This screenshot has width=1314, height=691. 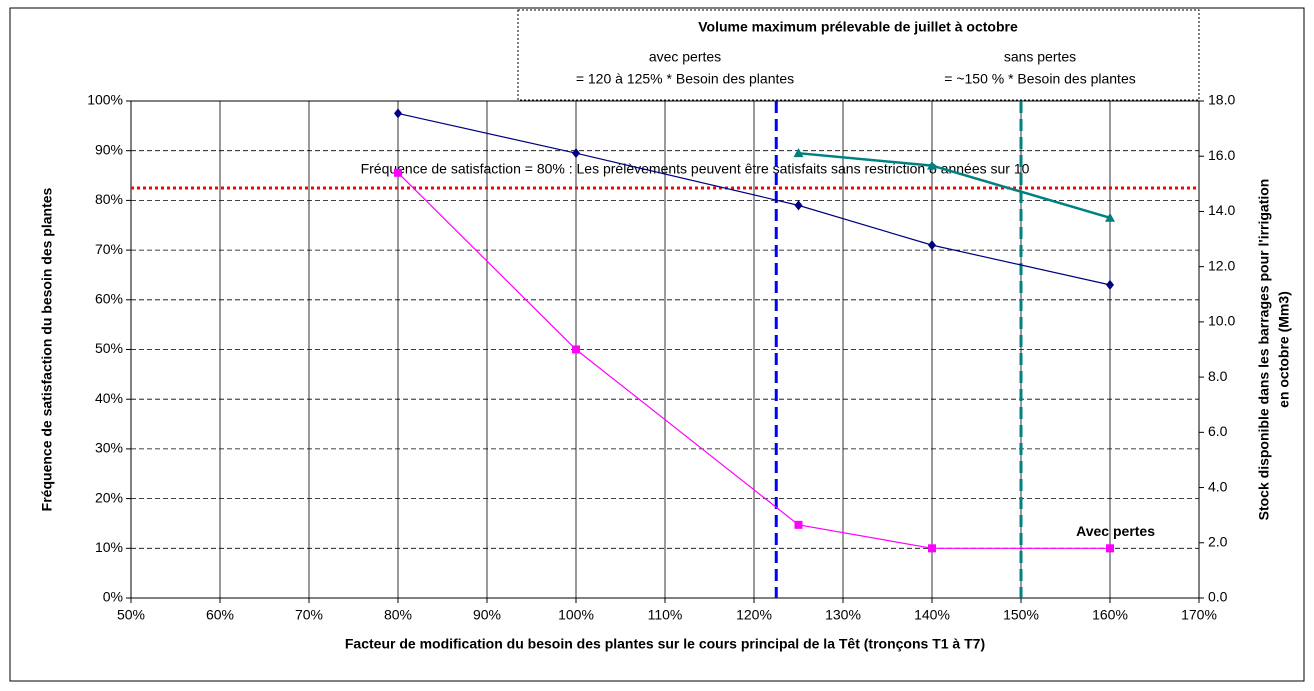 What do you see at coordinates (843, 615) in the screenshot?
I see `x-tick-label: 130%` at bounding box center [843, 615].